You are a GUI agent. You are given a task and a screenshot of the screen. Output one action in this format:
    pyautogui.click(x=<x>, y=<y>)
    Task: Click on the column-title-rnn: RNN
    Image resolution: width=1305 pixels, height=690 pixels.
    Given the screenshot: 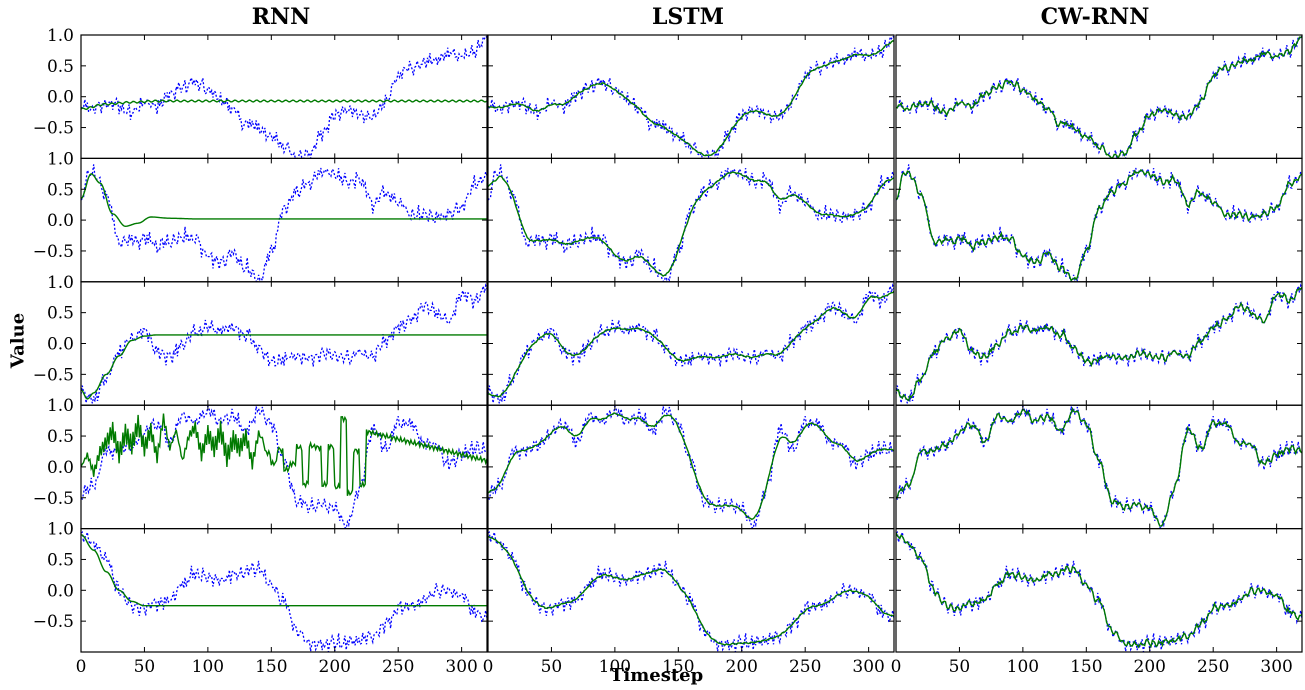 What is the action you would take?
    pyautogui.click(x=281, y=17)
    